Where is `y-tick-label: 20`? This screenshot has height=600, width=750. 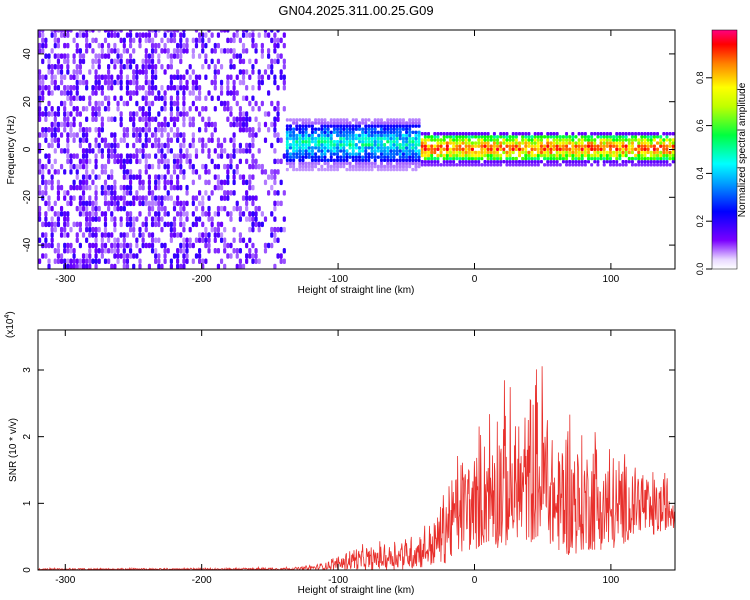
y-tick-label: 20 is located at coordinates (27, 102).